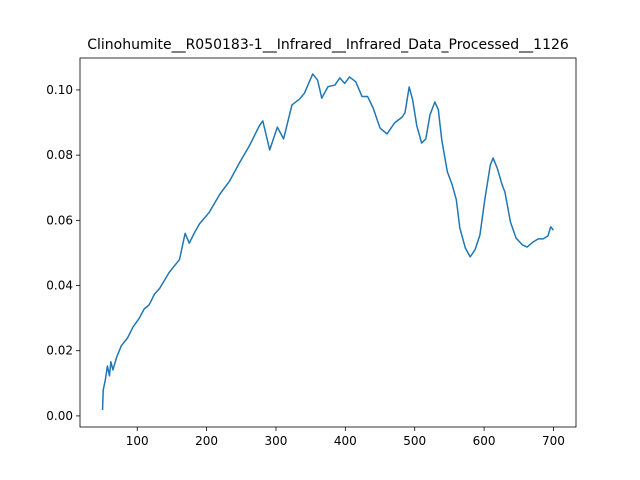 This screenshot has height=480, width=640. What do you see at coordinates (59, 351) in the screenshot?
I see `y-tick-label: 0.02` at bounding box center [59, 351].